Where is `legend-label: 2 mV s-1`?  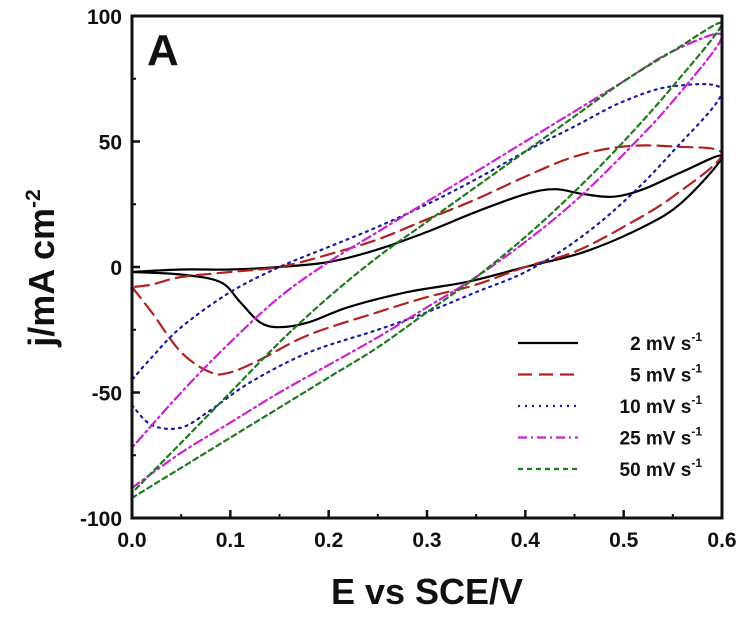
legend-label: 2 mV s-1 is located at coordinates (666, 342).